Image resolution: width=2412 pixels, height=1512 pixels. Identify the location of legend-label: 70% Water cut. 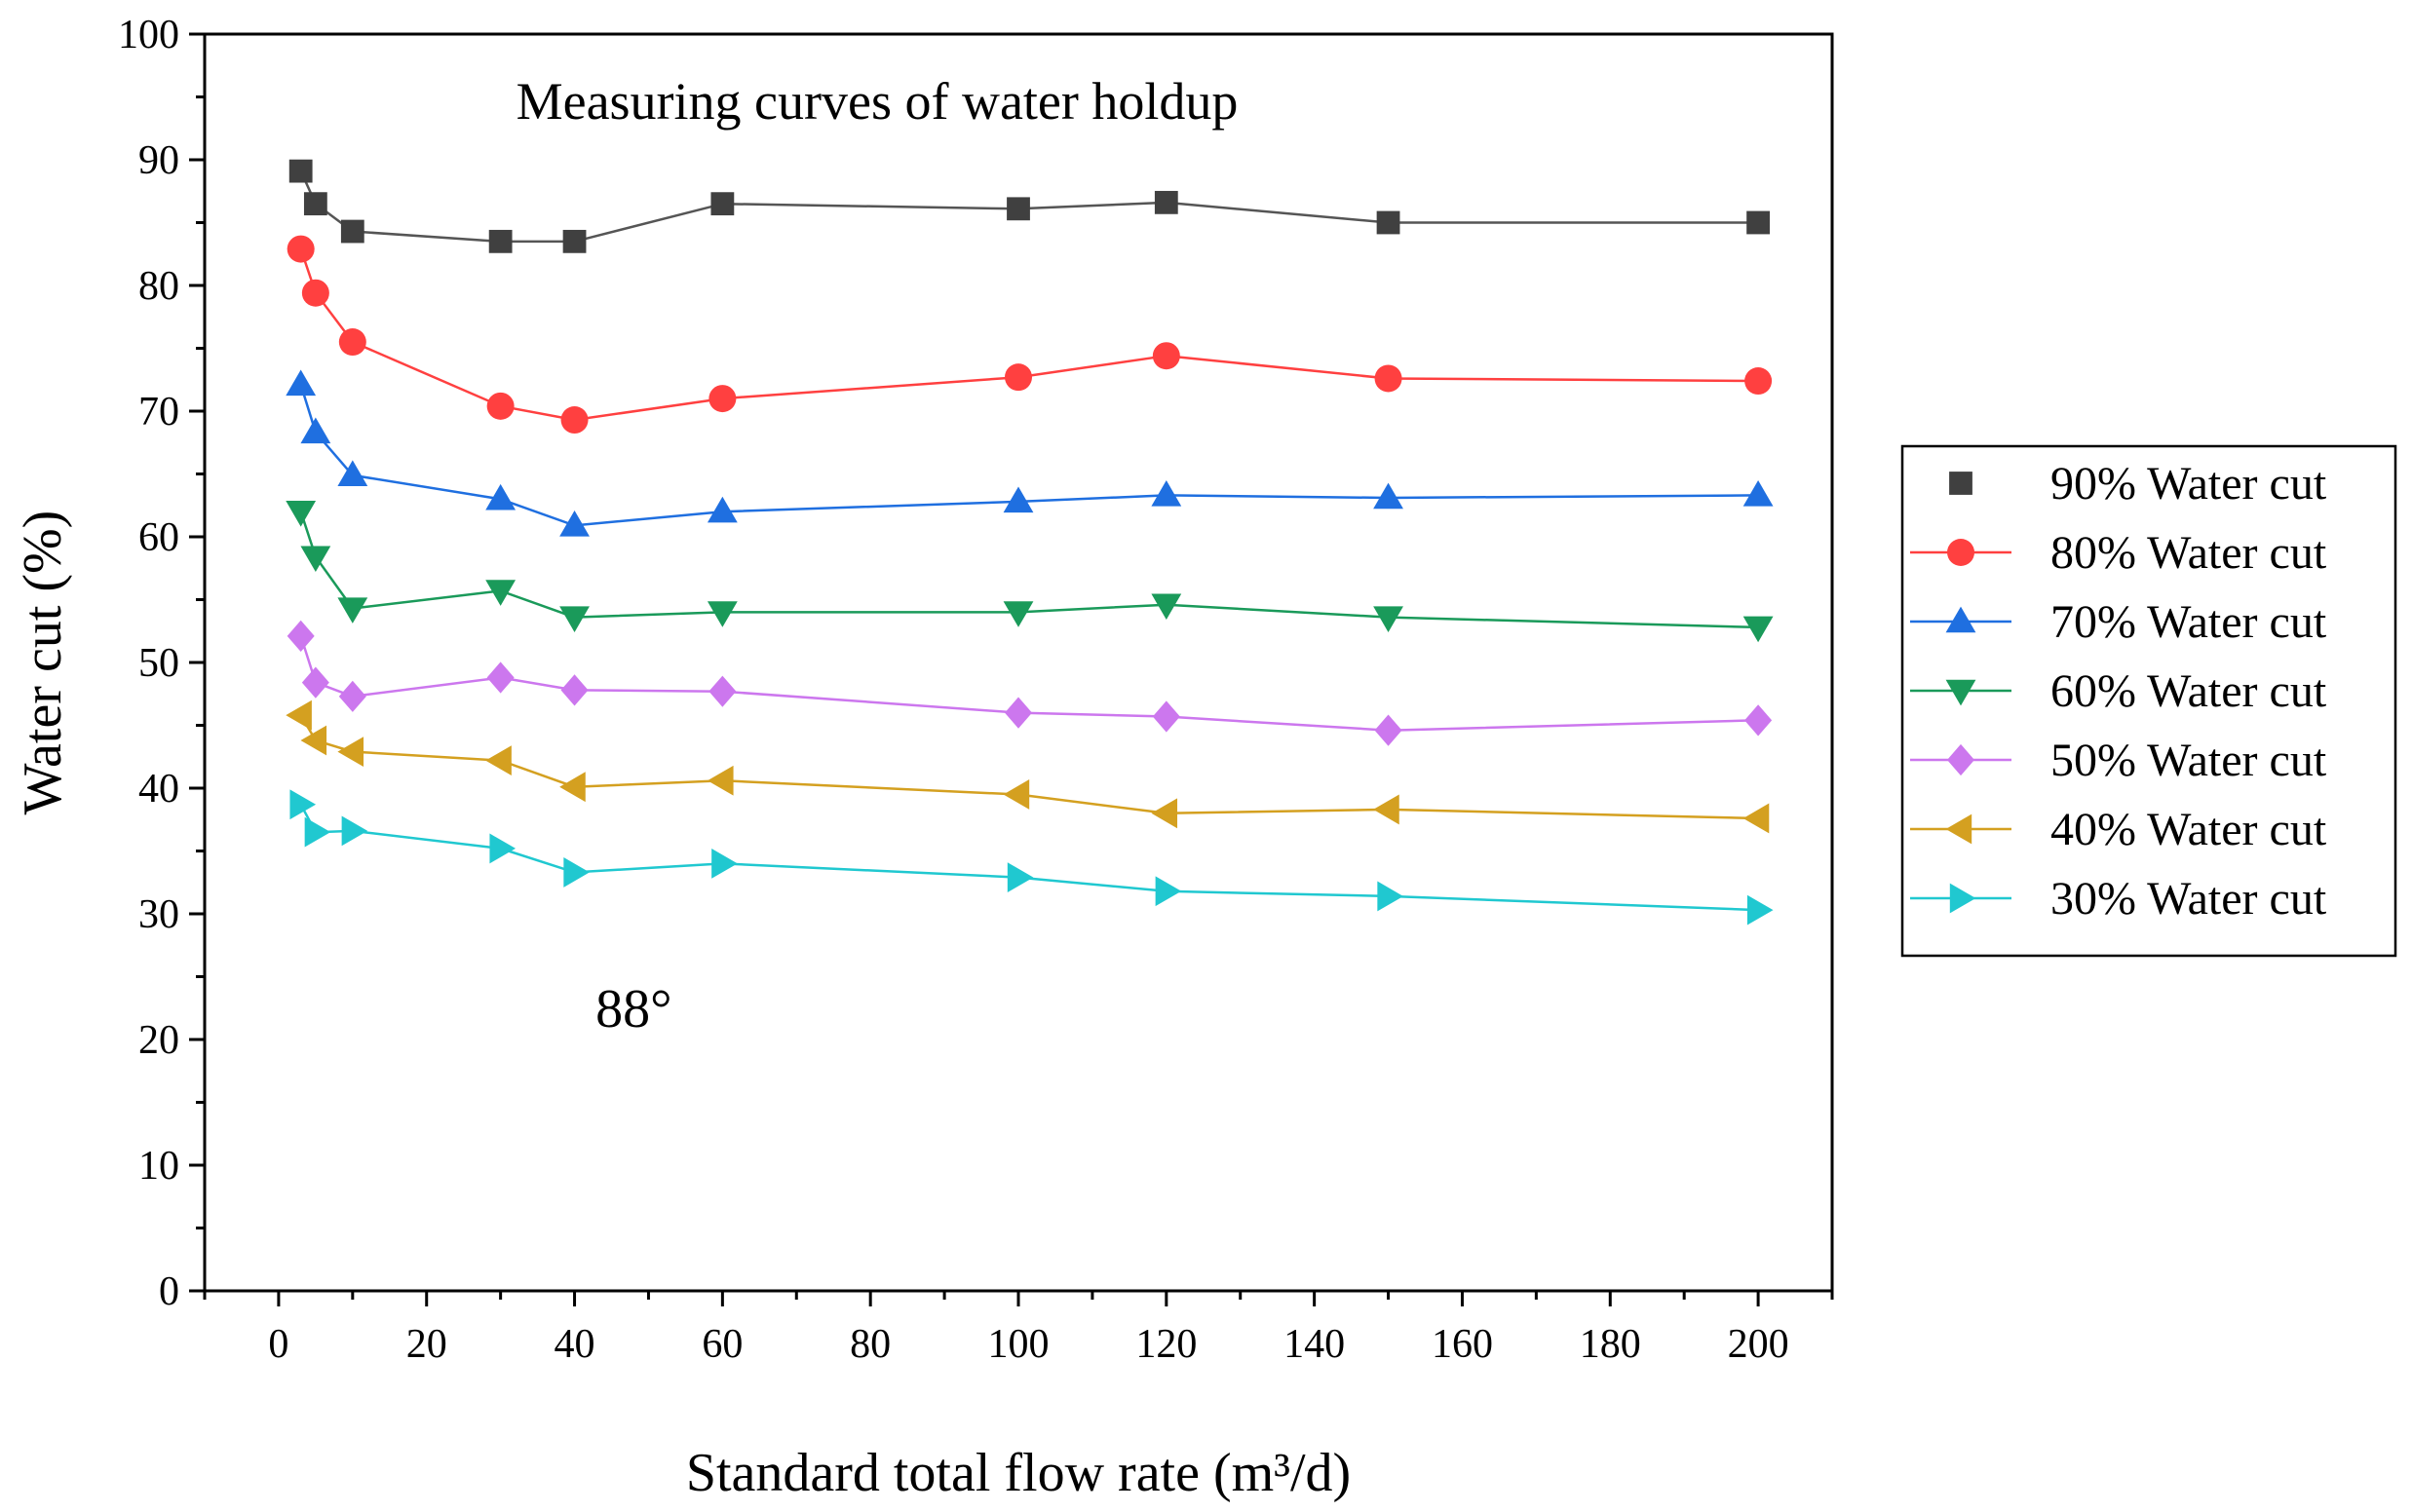
(2188, 622).